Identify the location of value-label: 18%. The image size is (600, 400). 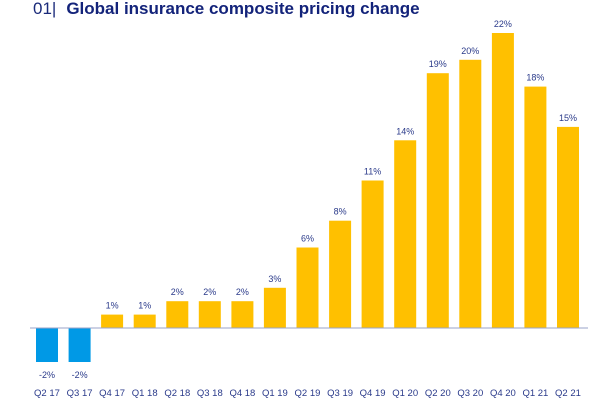
(535, 78).